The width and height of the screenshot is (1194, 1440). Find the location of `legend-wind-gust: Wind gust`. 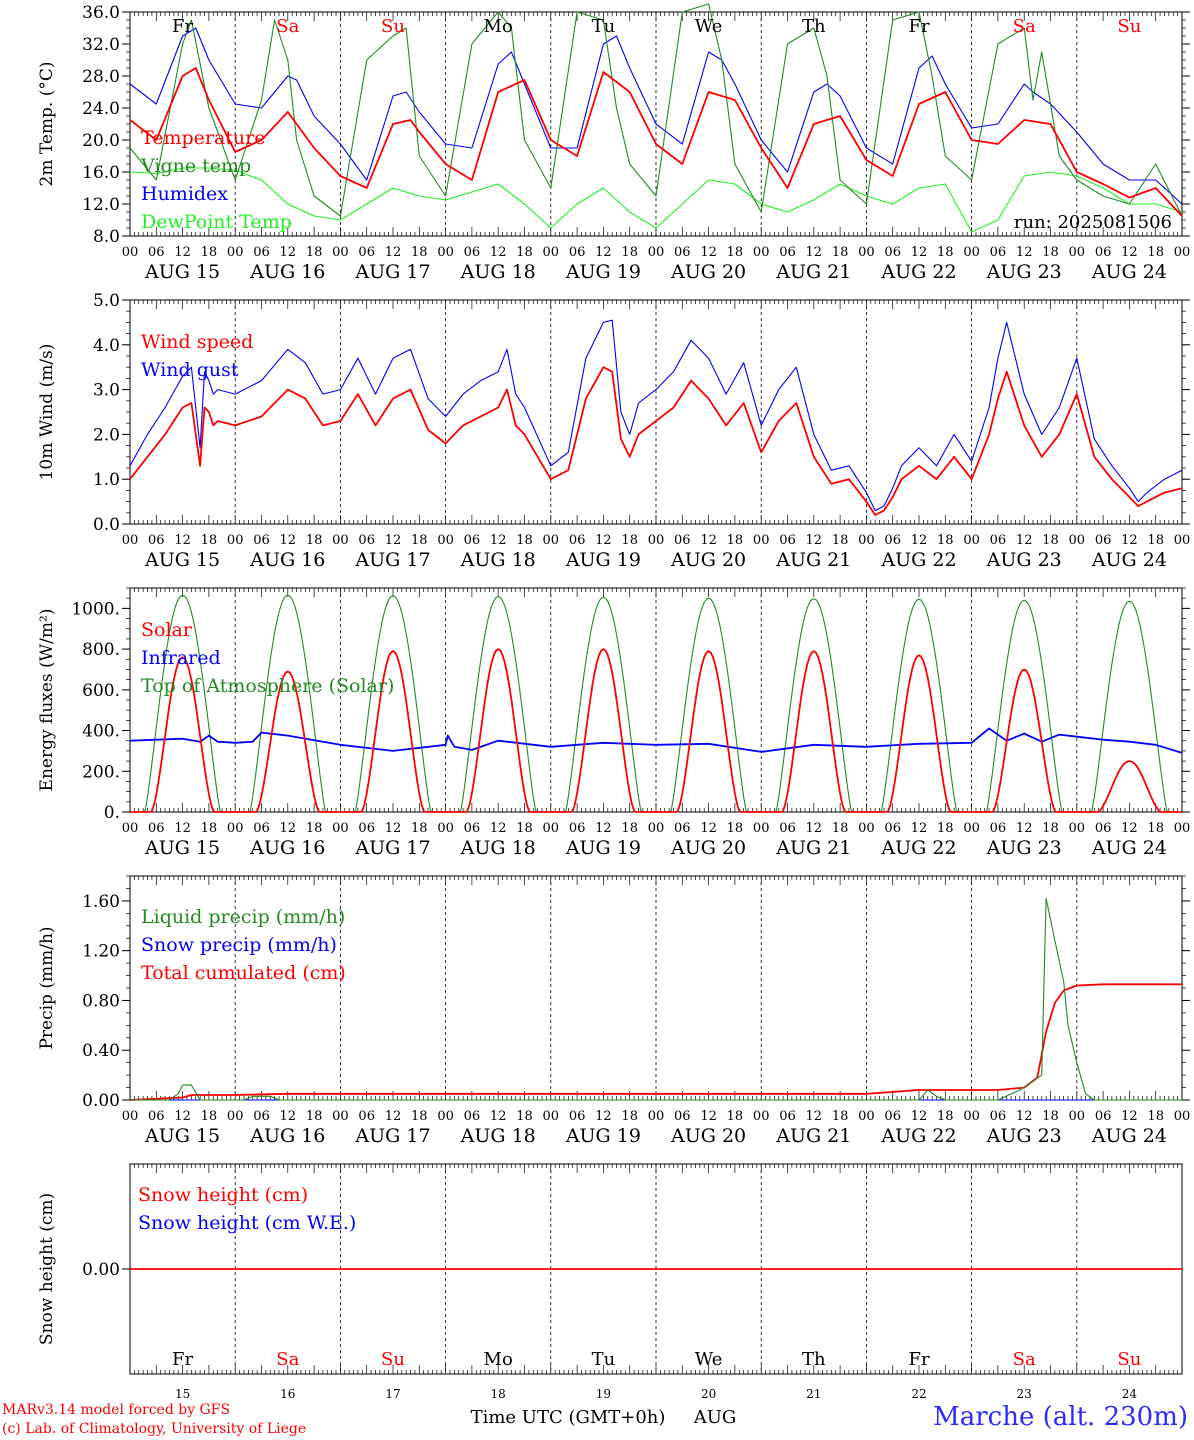

legend-wind-gust: Wind gust is located at coordinates (190, 370).